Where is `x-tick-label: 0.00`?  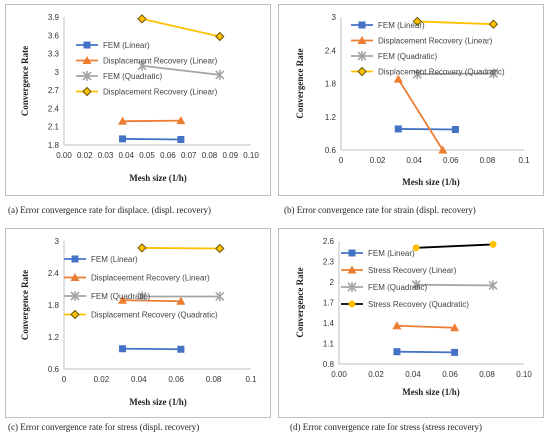
x-tick-label: 0.00 is located at coordinates (64, 155).